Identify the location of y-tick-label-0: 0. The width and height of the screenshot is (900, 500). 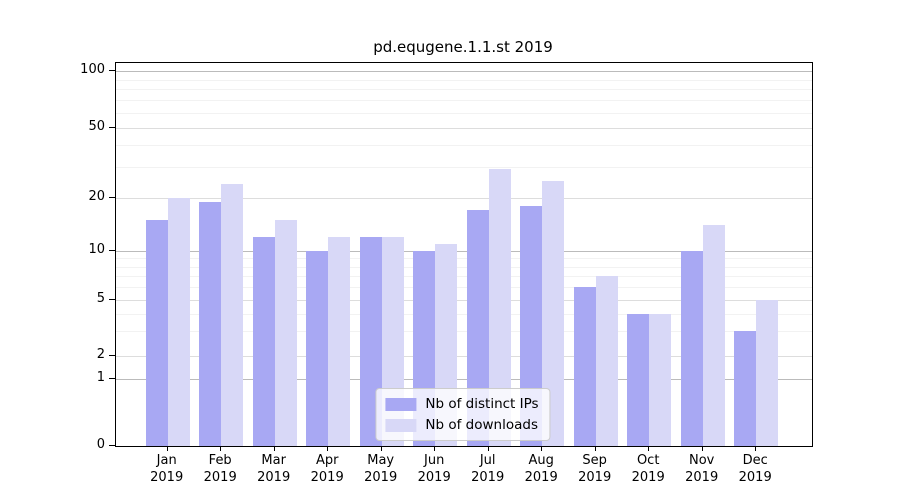
(100, 444).